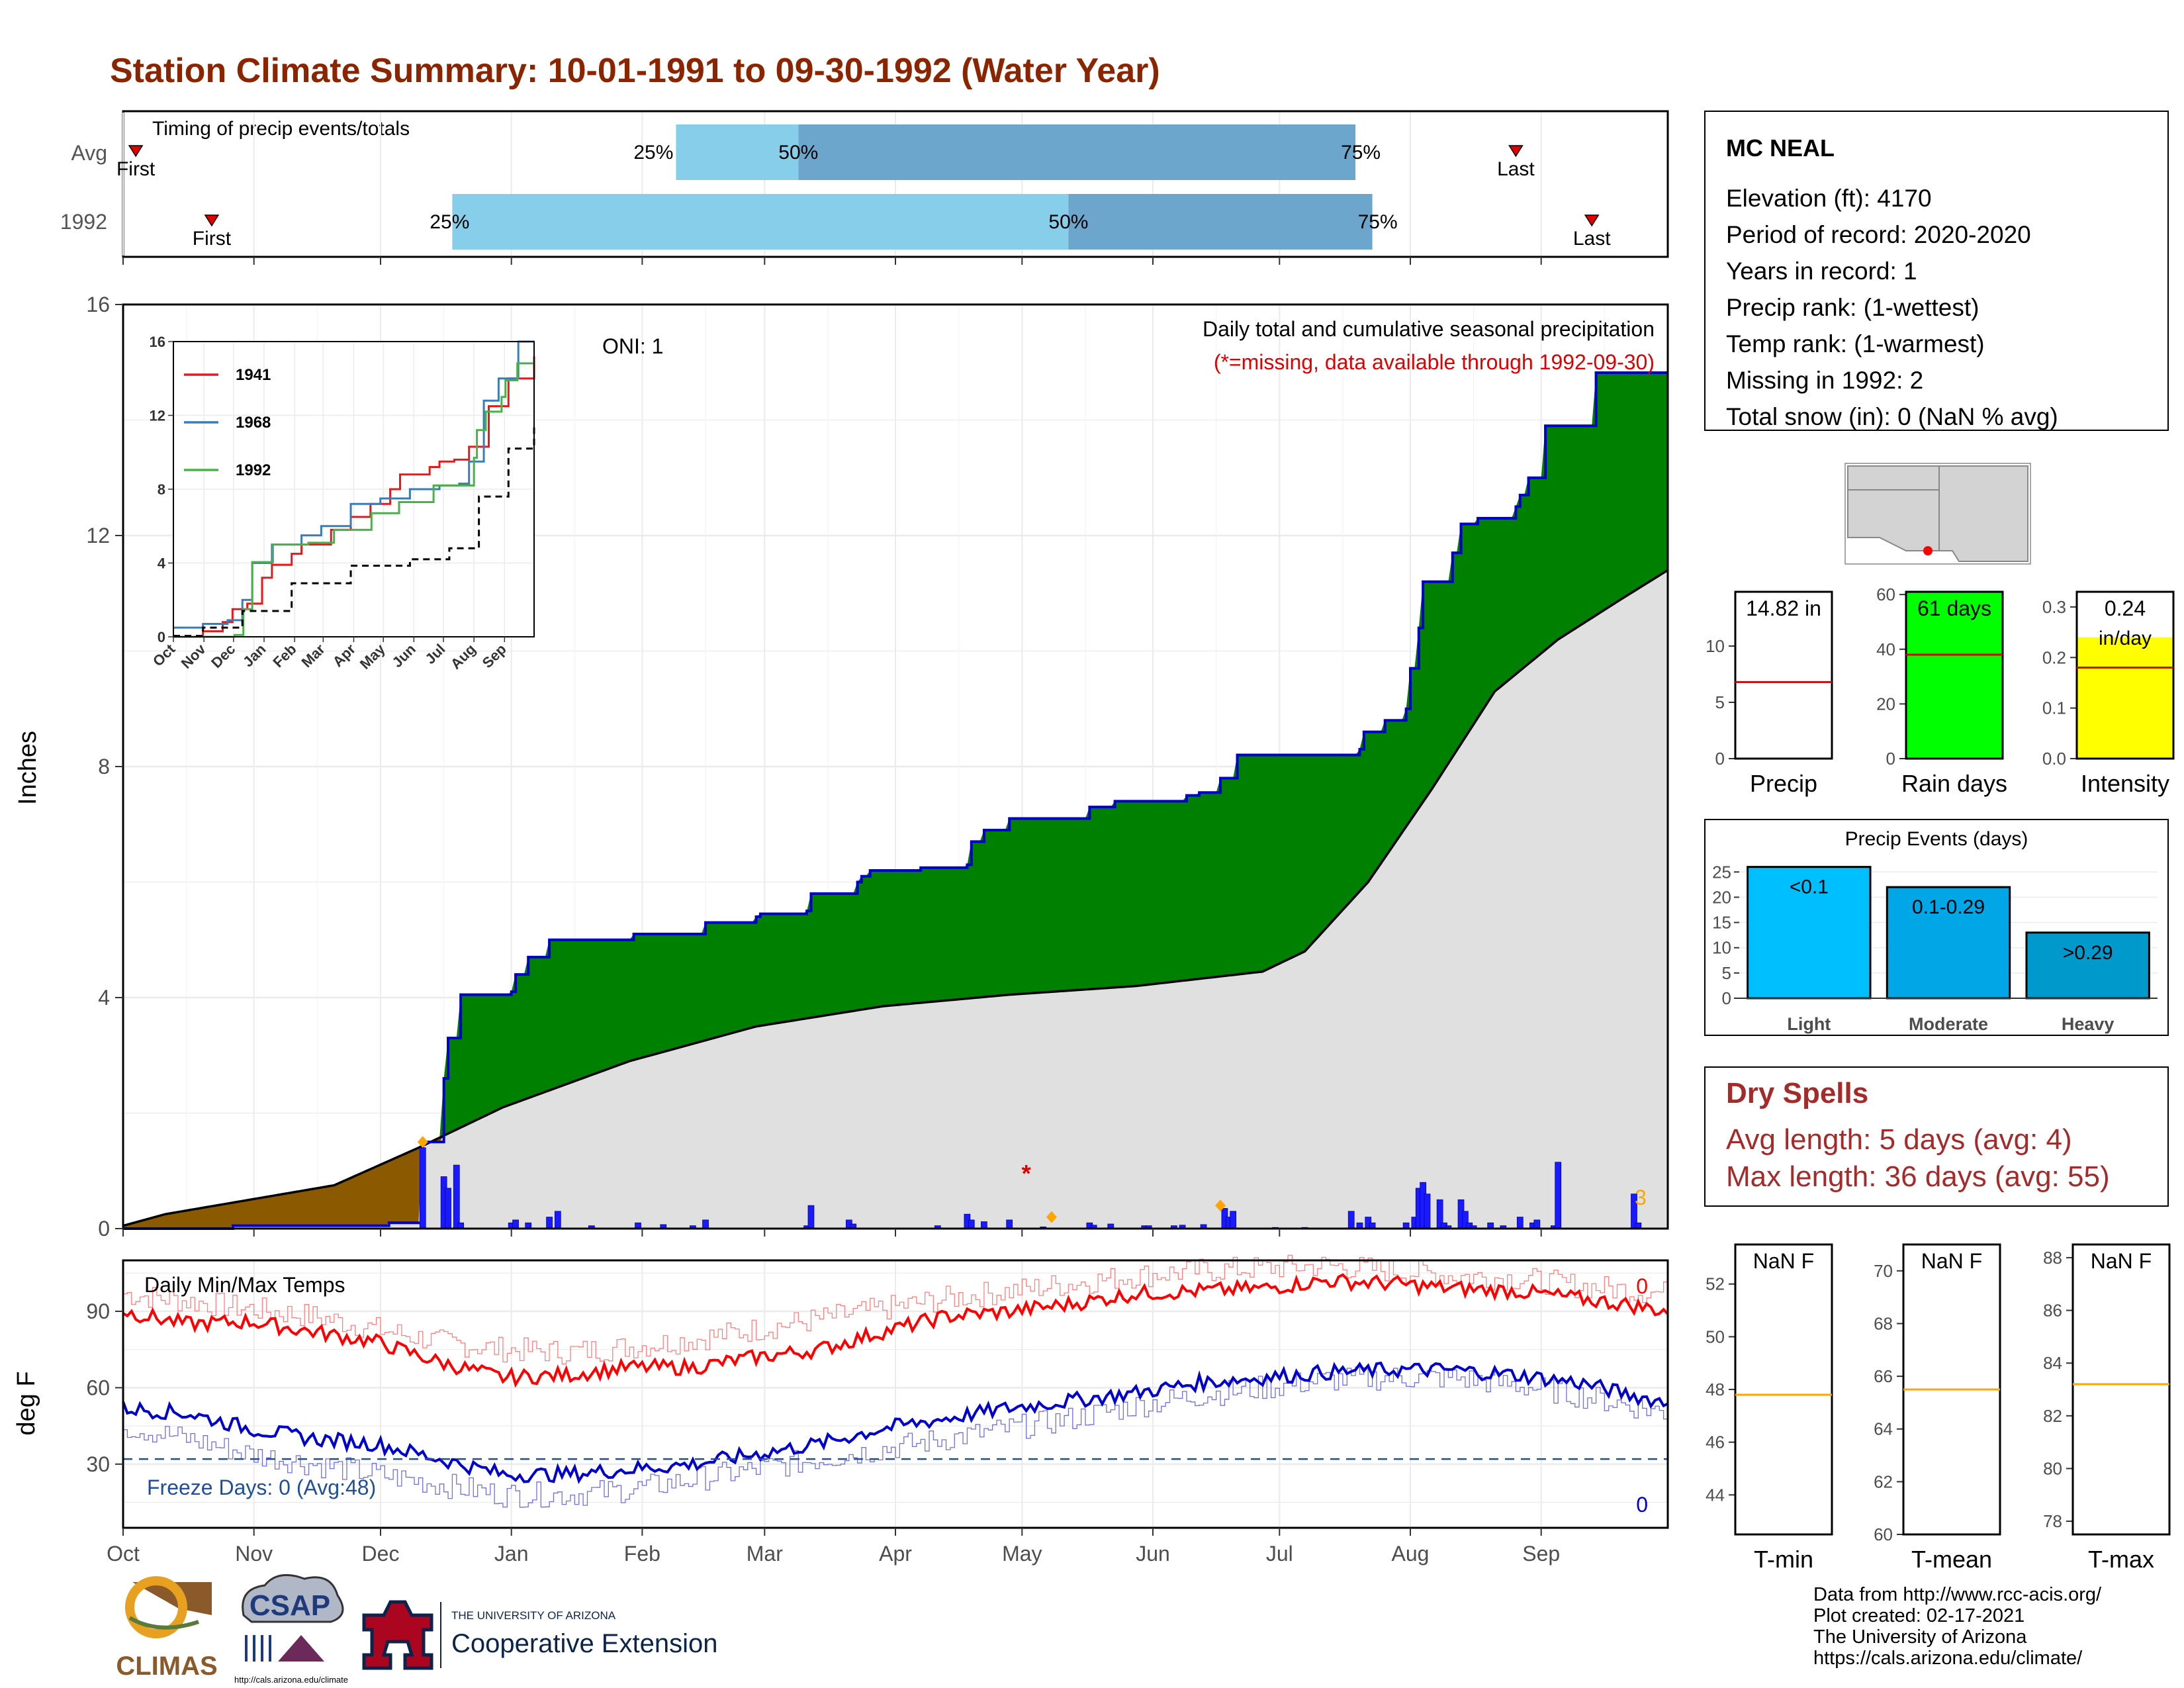 The image size is (2184, 1688). Describe the element at coordinates (353, 500) in the screenshot. I see `inset-series-line-1992` at that location.